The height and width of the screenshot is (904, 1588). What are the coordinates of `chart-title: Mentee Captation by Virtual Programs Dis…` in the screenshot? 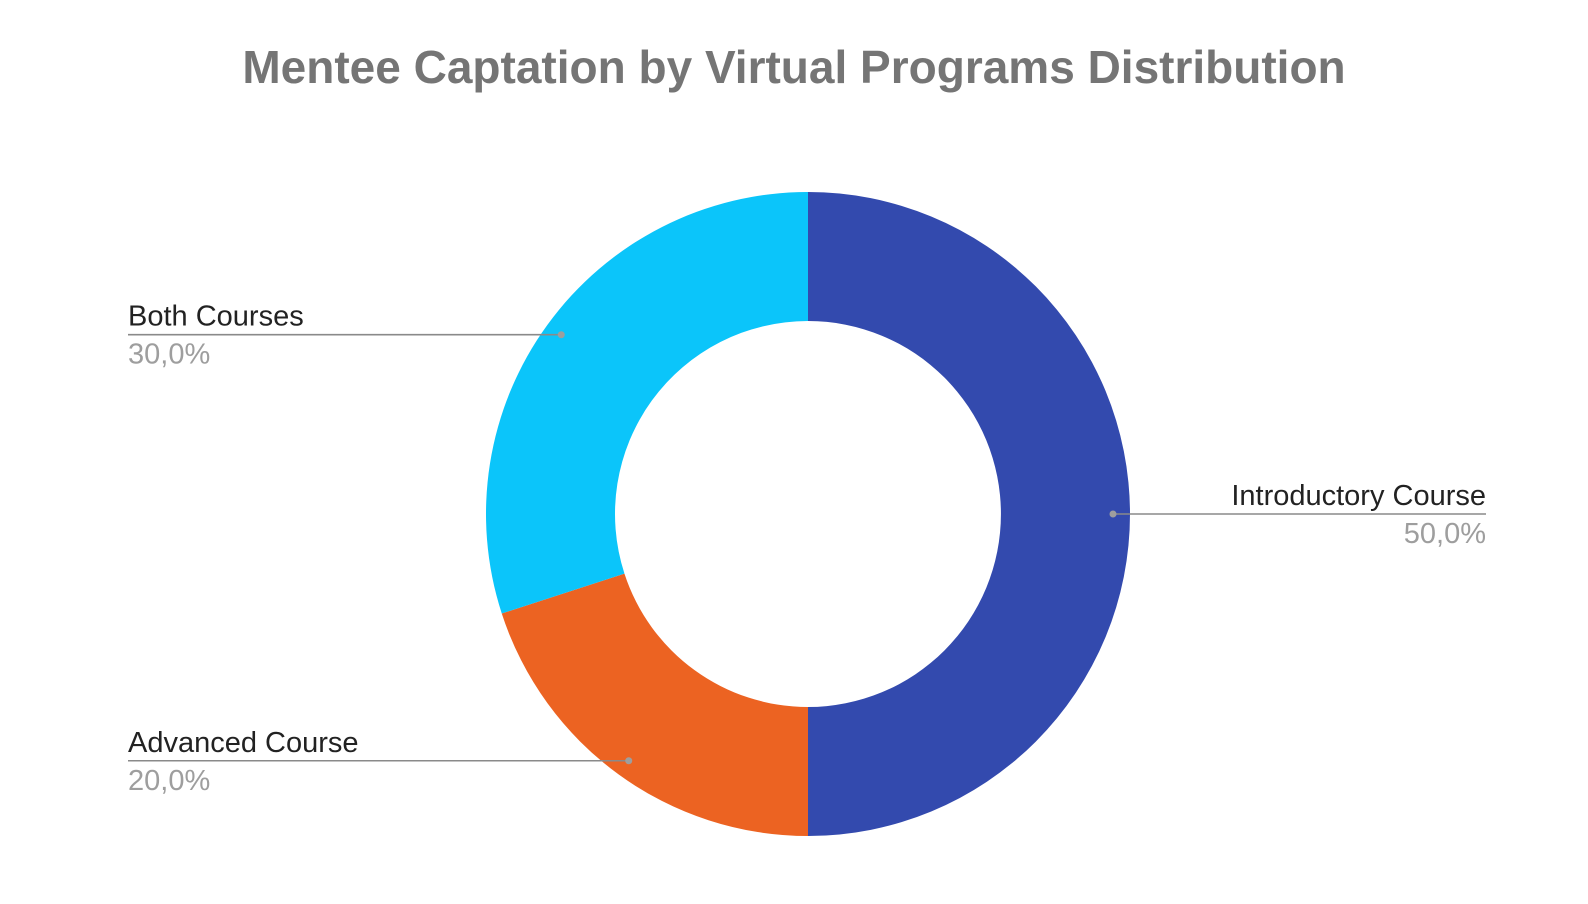 It's located at (793, 67).